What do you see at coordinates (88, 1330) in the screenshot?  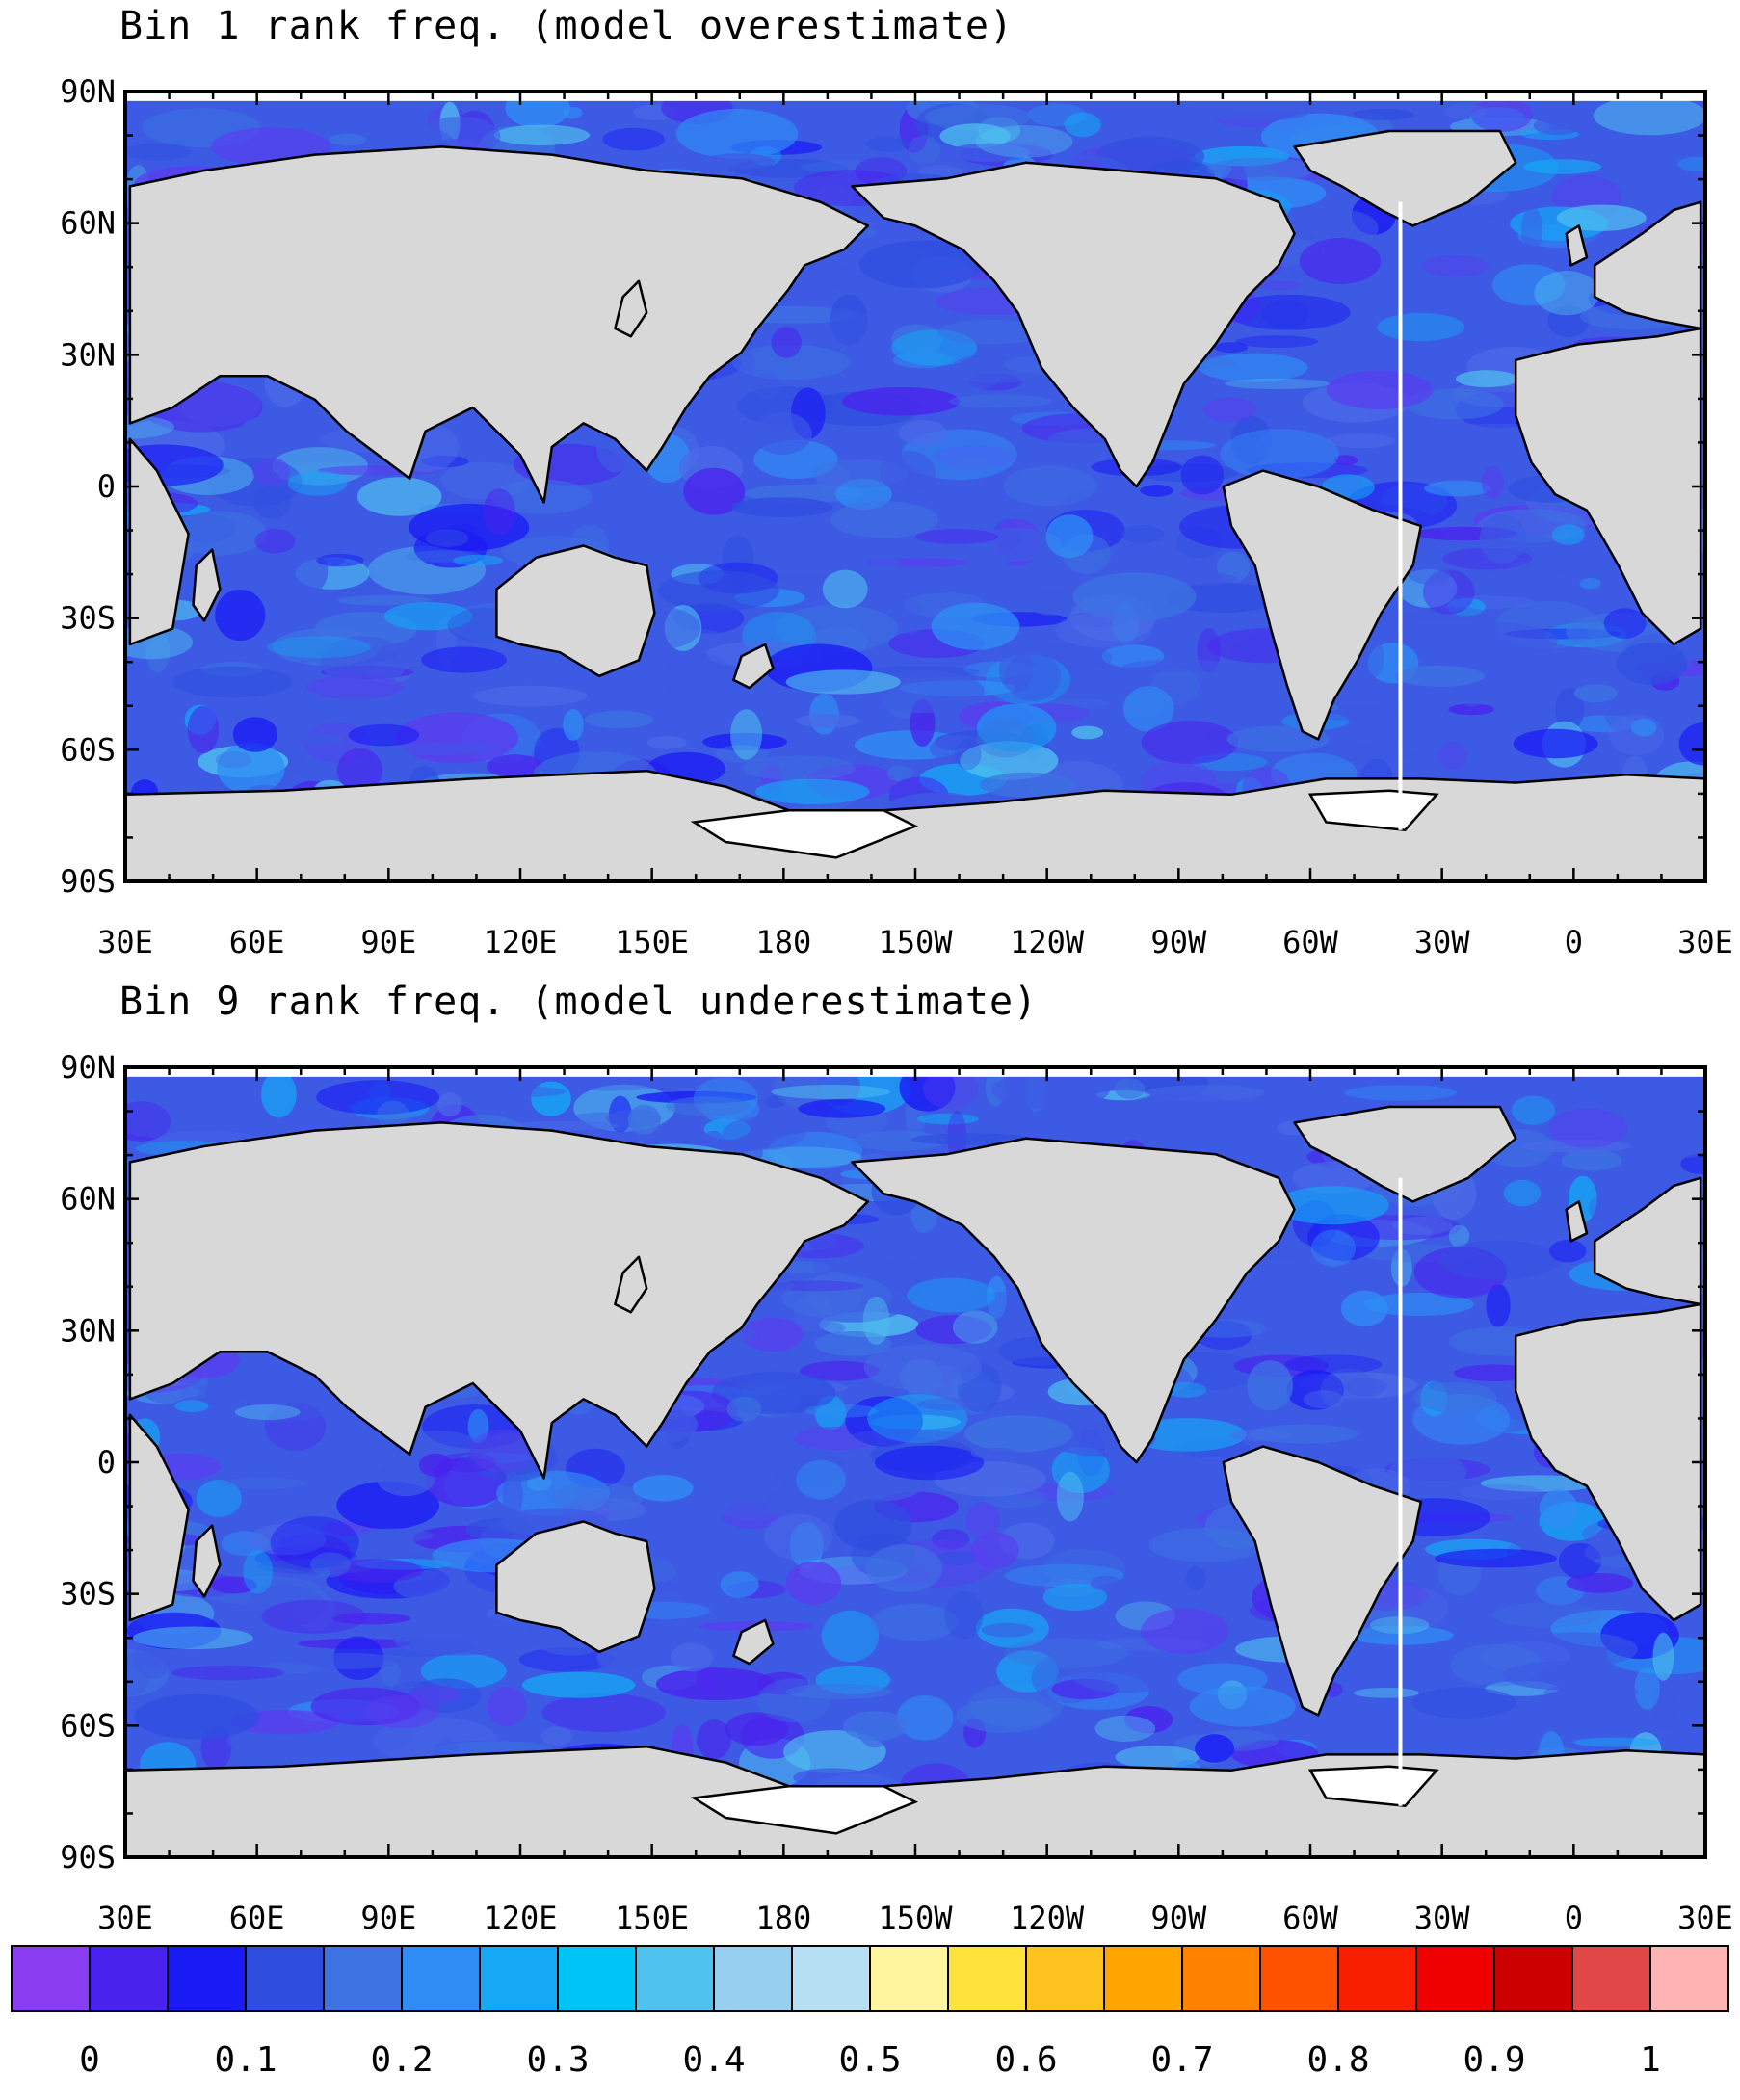 I see `lat-label: 30N` at bounding box center [88, 1330].